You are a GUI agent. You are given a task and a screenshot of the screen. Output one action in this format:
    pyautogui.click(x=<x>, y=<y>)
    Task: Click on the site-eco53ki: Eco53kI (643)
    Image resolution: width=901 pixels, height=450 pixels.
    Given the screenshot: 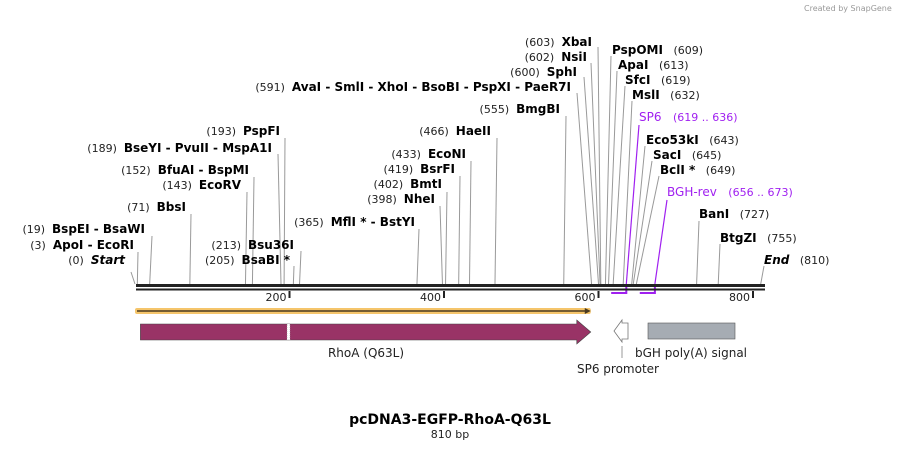 What is the action you would take?
    pyautogui.click(x=685, y=209)
    